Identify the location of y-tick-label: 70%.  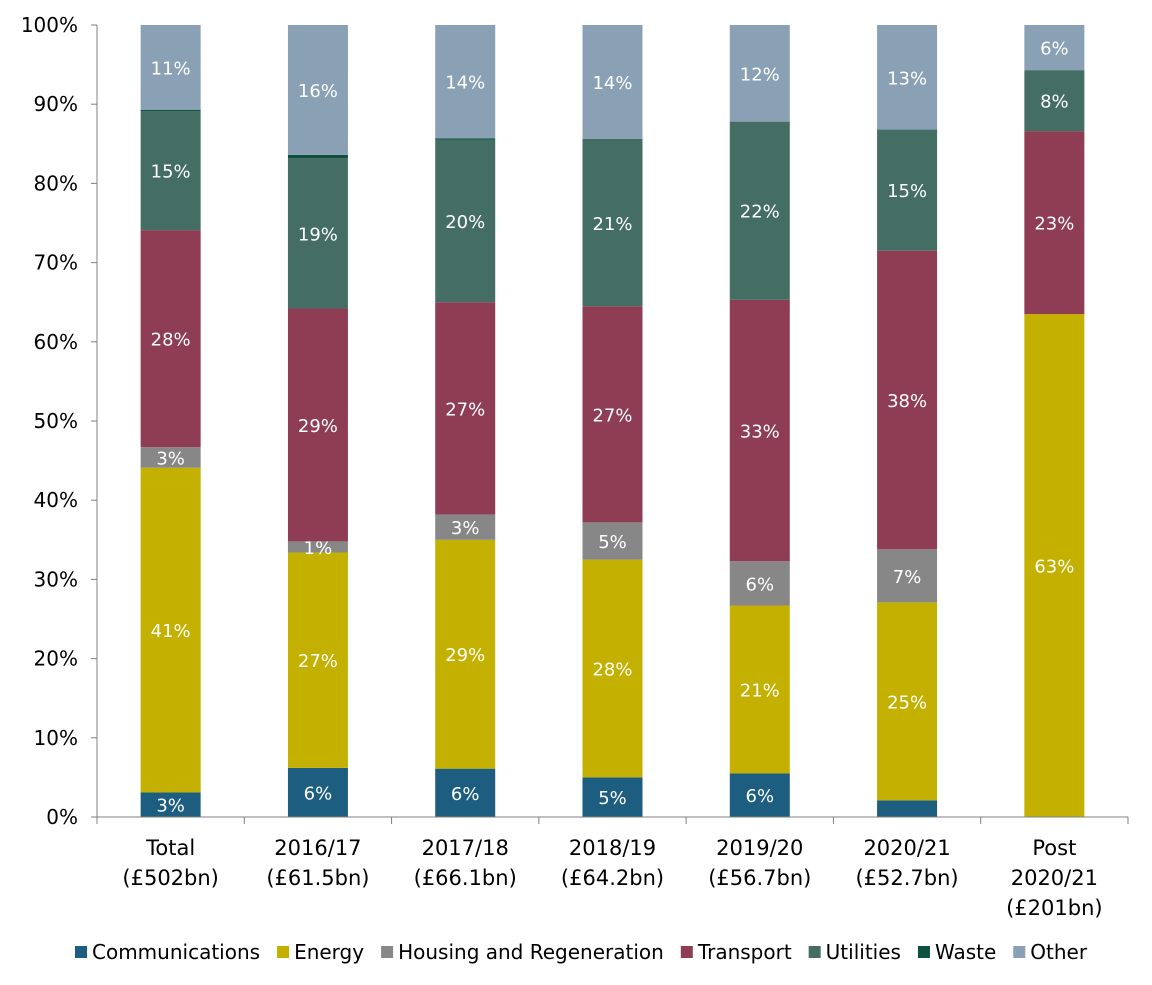
(56, 263).